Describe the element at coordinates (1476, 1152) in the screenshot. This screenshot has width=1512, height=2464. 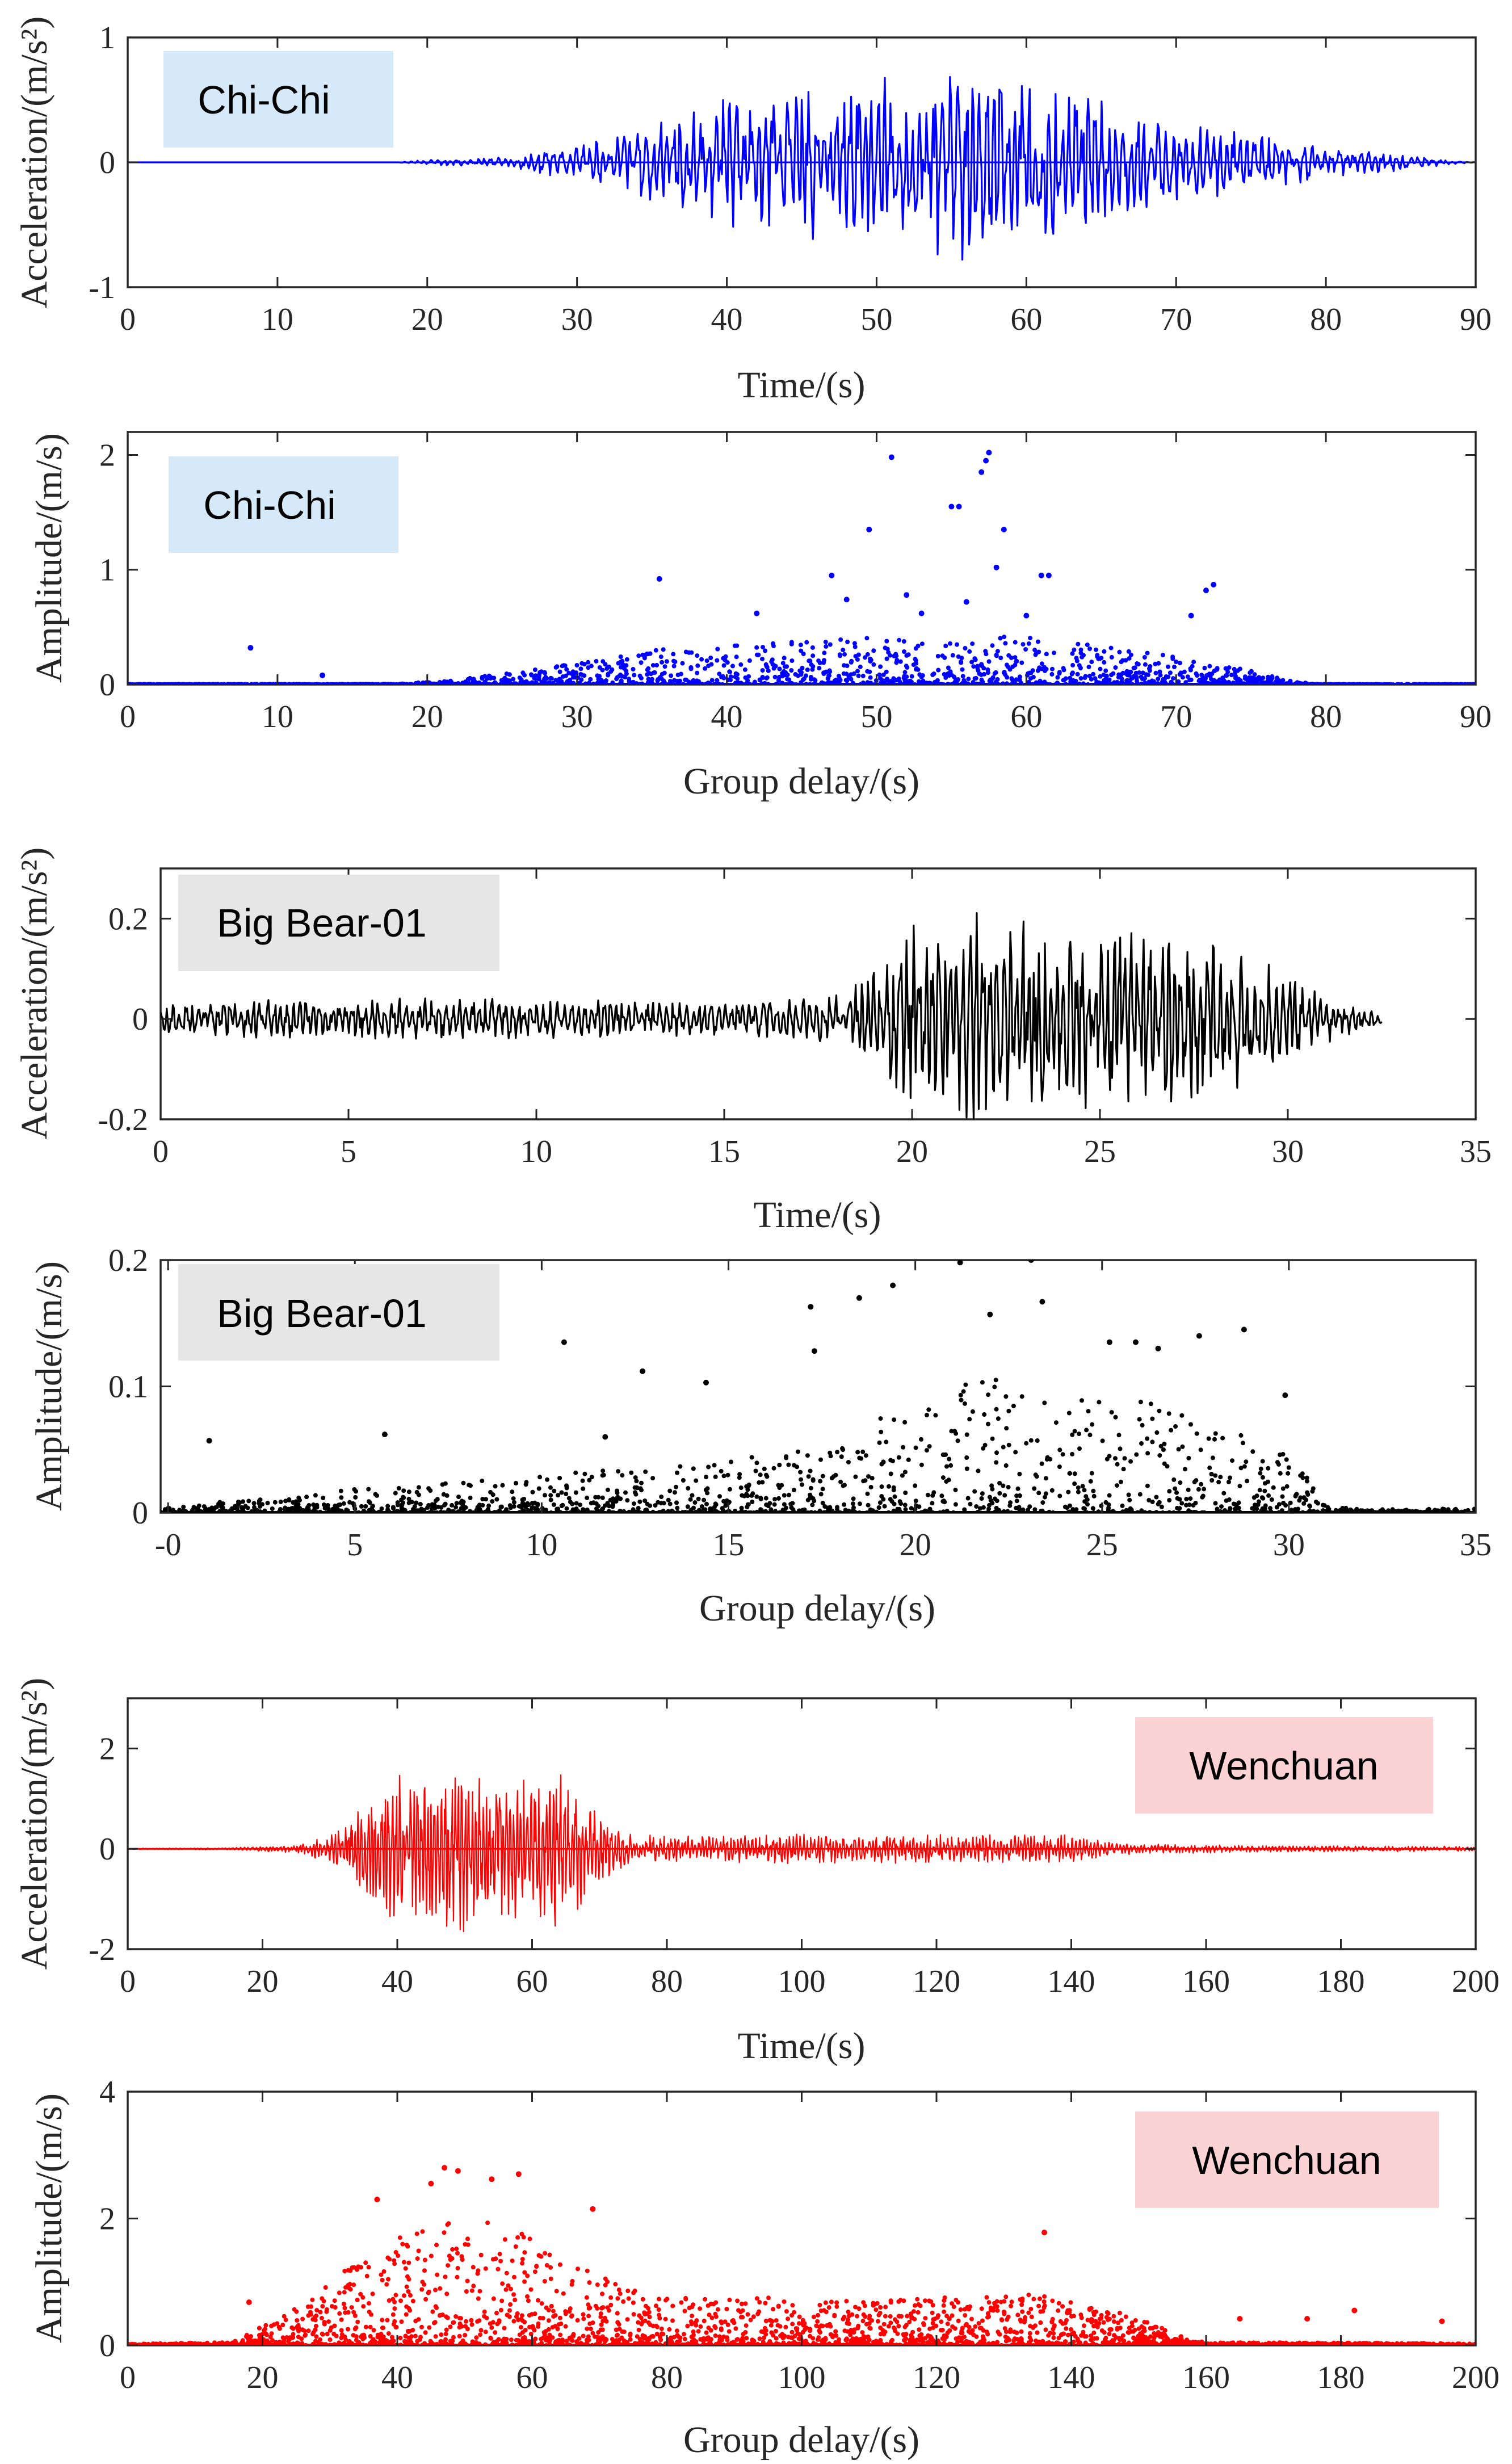
I see `x-tick-label: 35` at that location.